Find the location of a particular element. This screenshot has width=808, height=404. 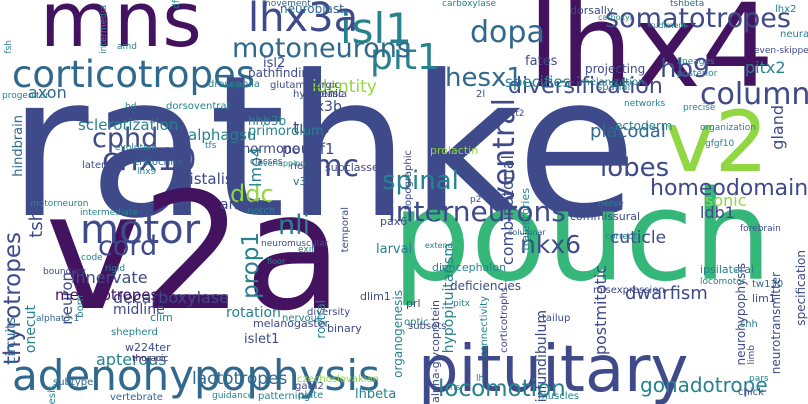

word: lhbeta is located at coordinates (376, 394).